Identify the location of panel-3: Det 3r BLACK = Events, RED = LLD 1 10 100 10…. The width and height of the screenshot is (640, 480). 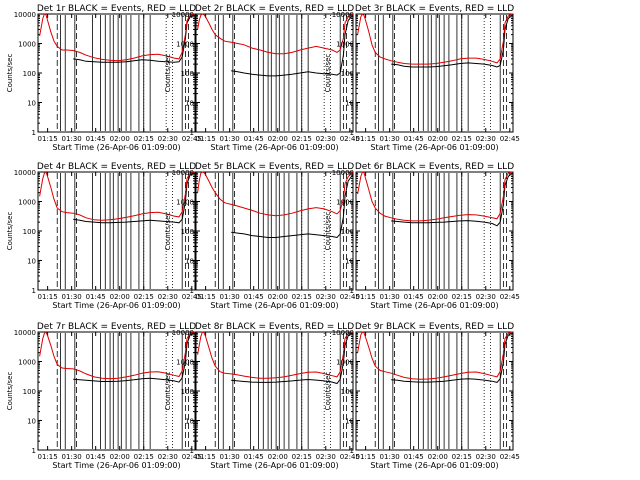
(422, 78).